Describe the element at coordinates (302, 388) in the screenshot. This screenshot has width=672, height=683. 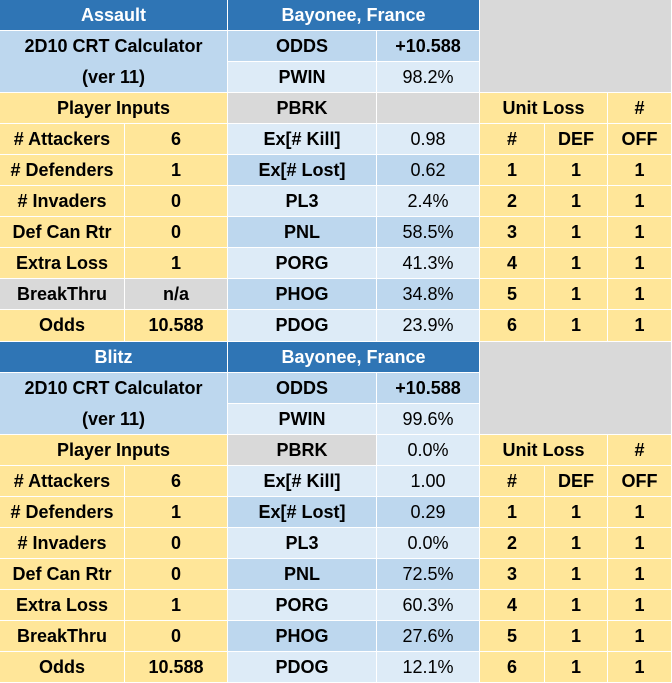
I see `odds-label: ODDS` at that location.